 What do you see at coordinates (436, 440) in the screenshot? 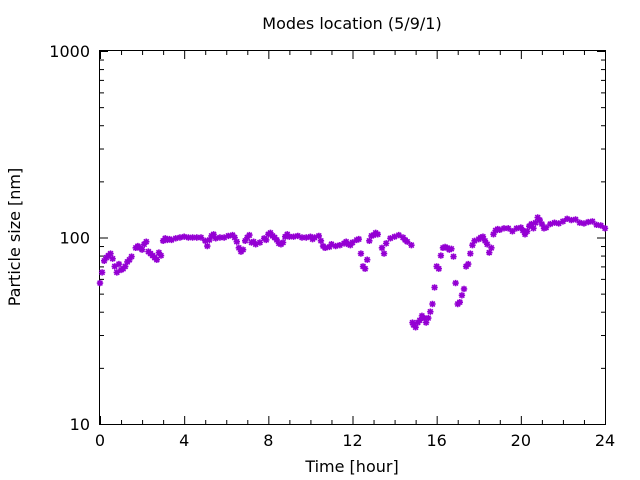
I see `x-tick-label: 16` at bounding box center [436, 440].